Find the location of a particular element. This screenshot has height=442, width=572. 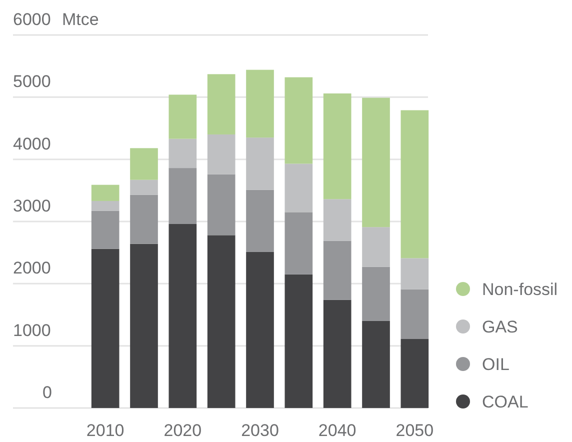

y-tick-label: 0 is located at coordinates (47, 392).